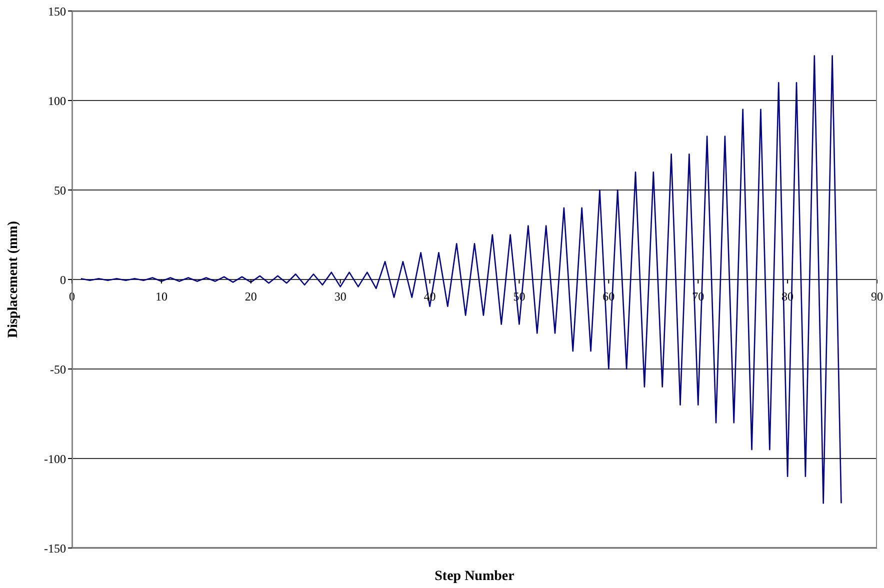  Describe the element at coordinates (250, 297) in the screenshot. I see `x-tick-label: 20` at that location.